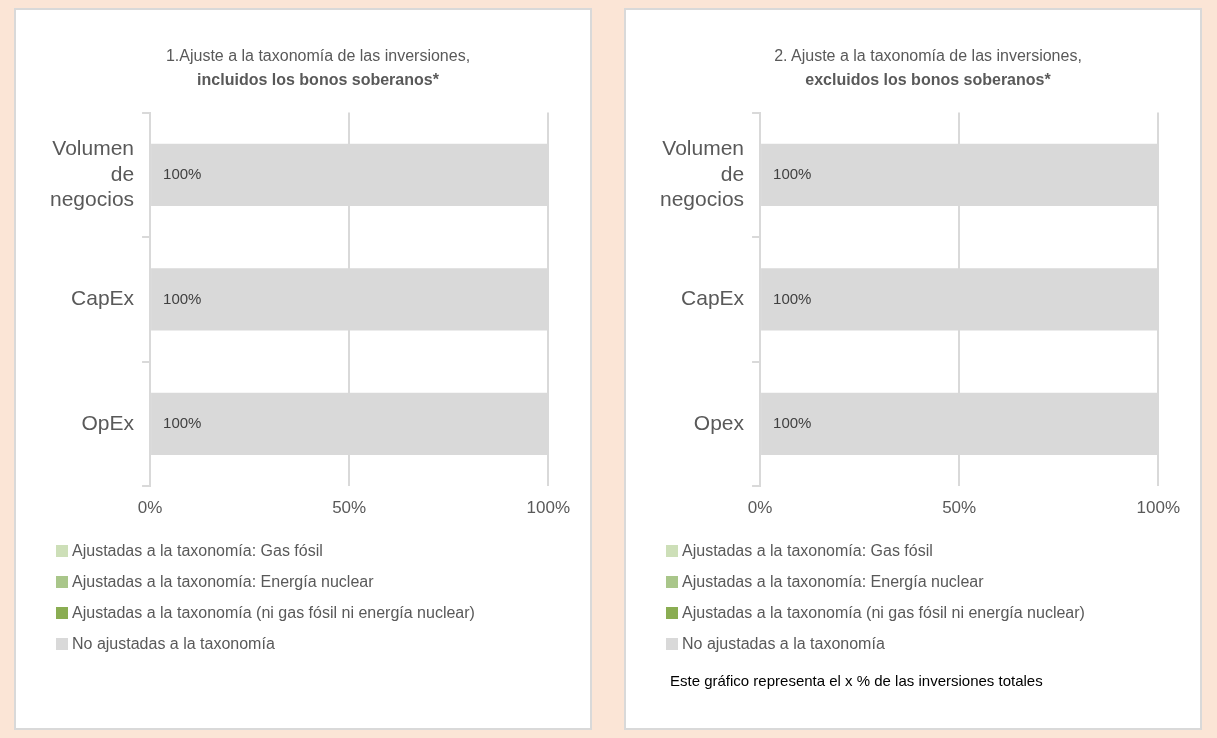  Describe the element at coordinates (719, 422) in the screenshot. I see `y-tick-label: Opex` at that location.